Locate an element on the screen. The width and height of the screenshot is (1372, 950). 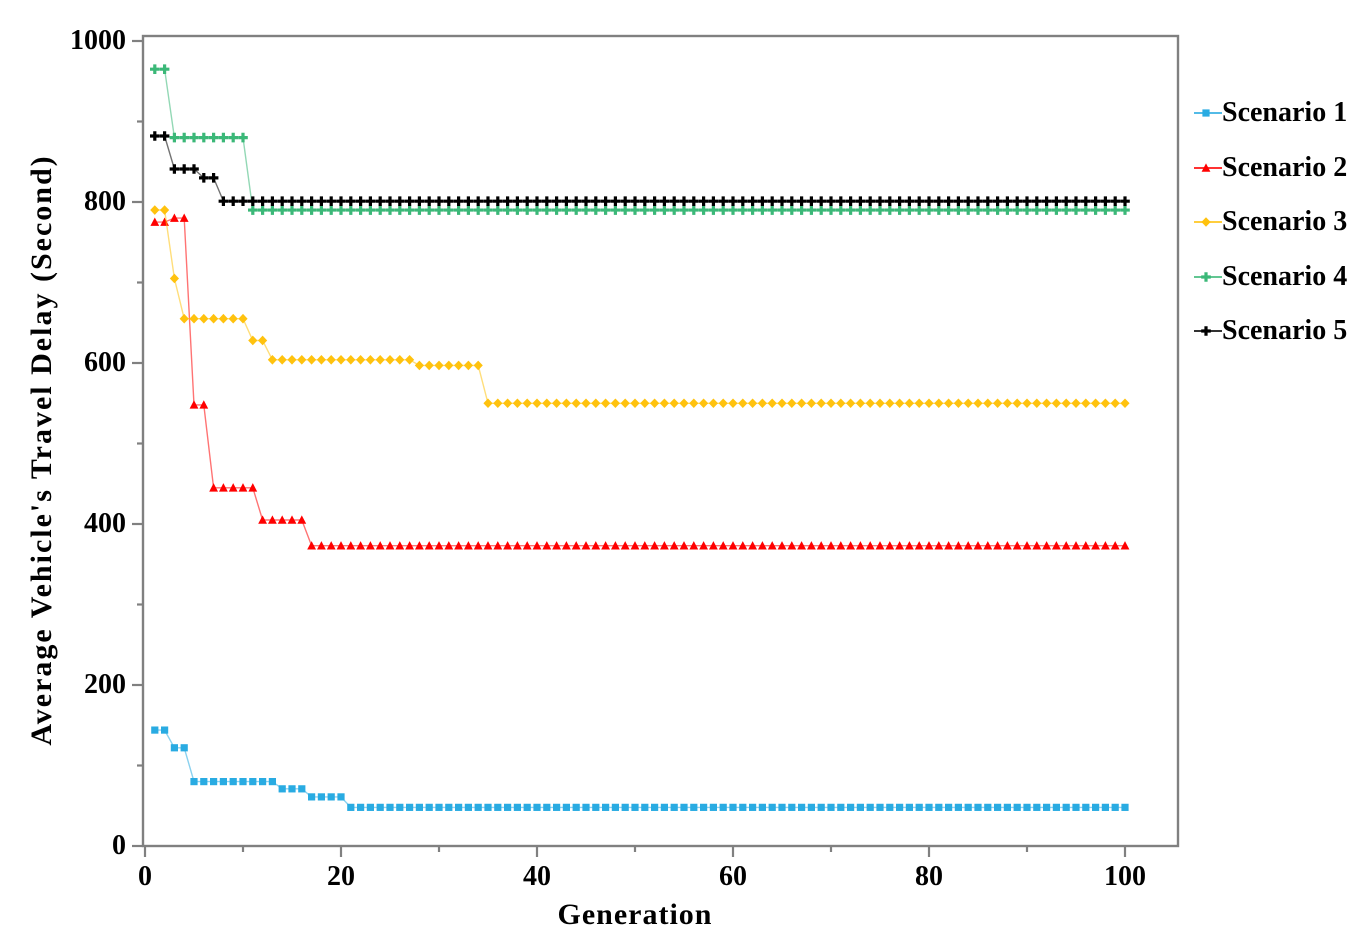
legend-label-scenario-5: Scenario 5 is located at coordinates (1285, 331).